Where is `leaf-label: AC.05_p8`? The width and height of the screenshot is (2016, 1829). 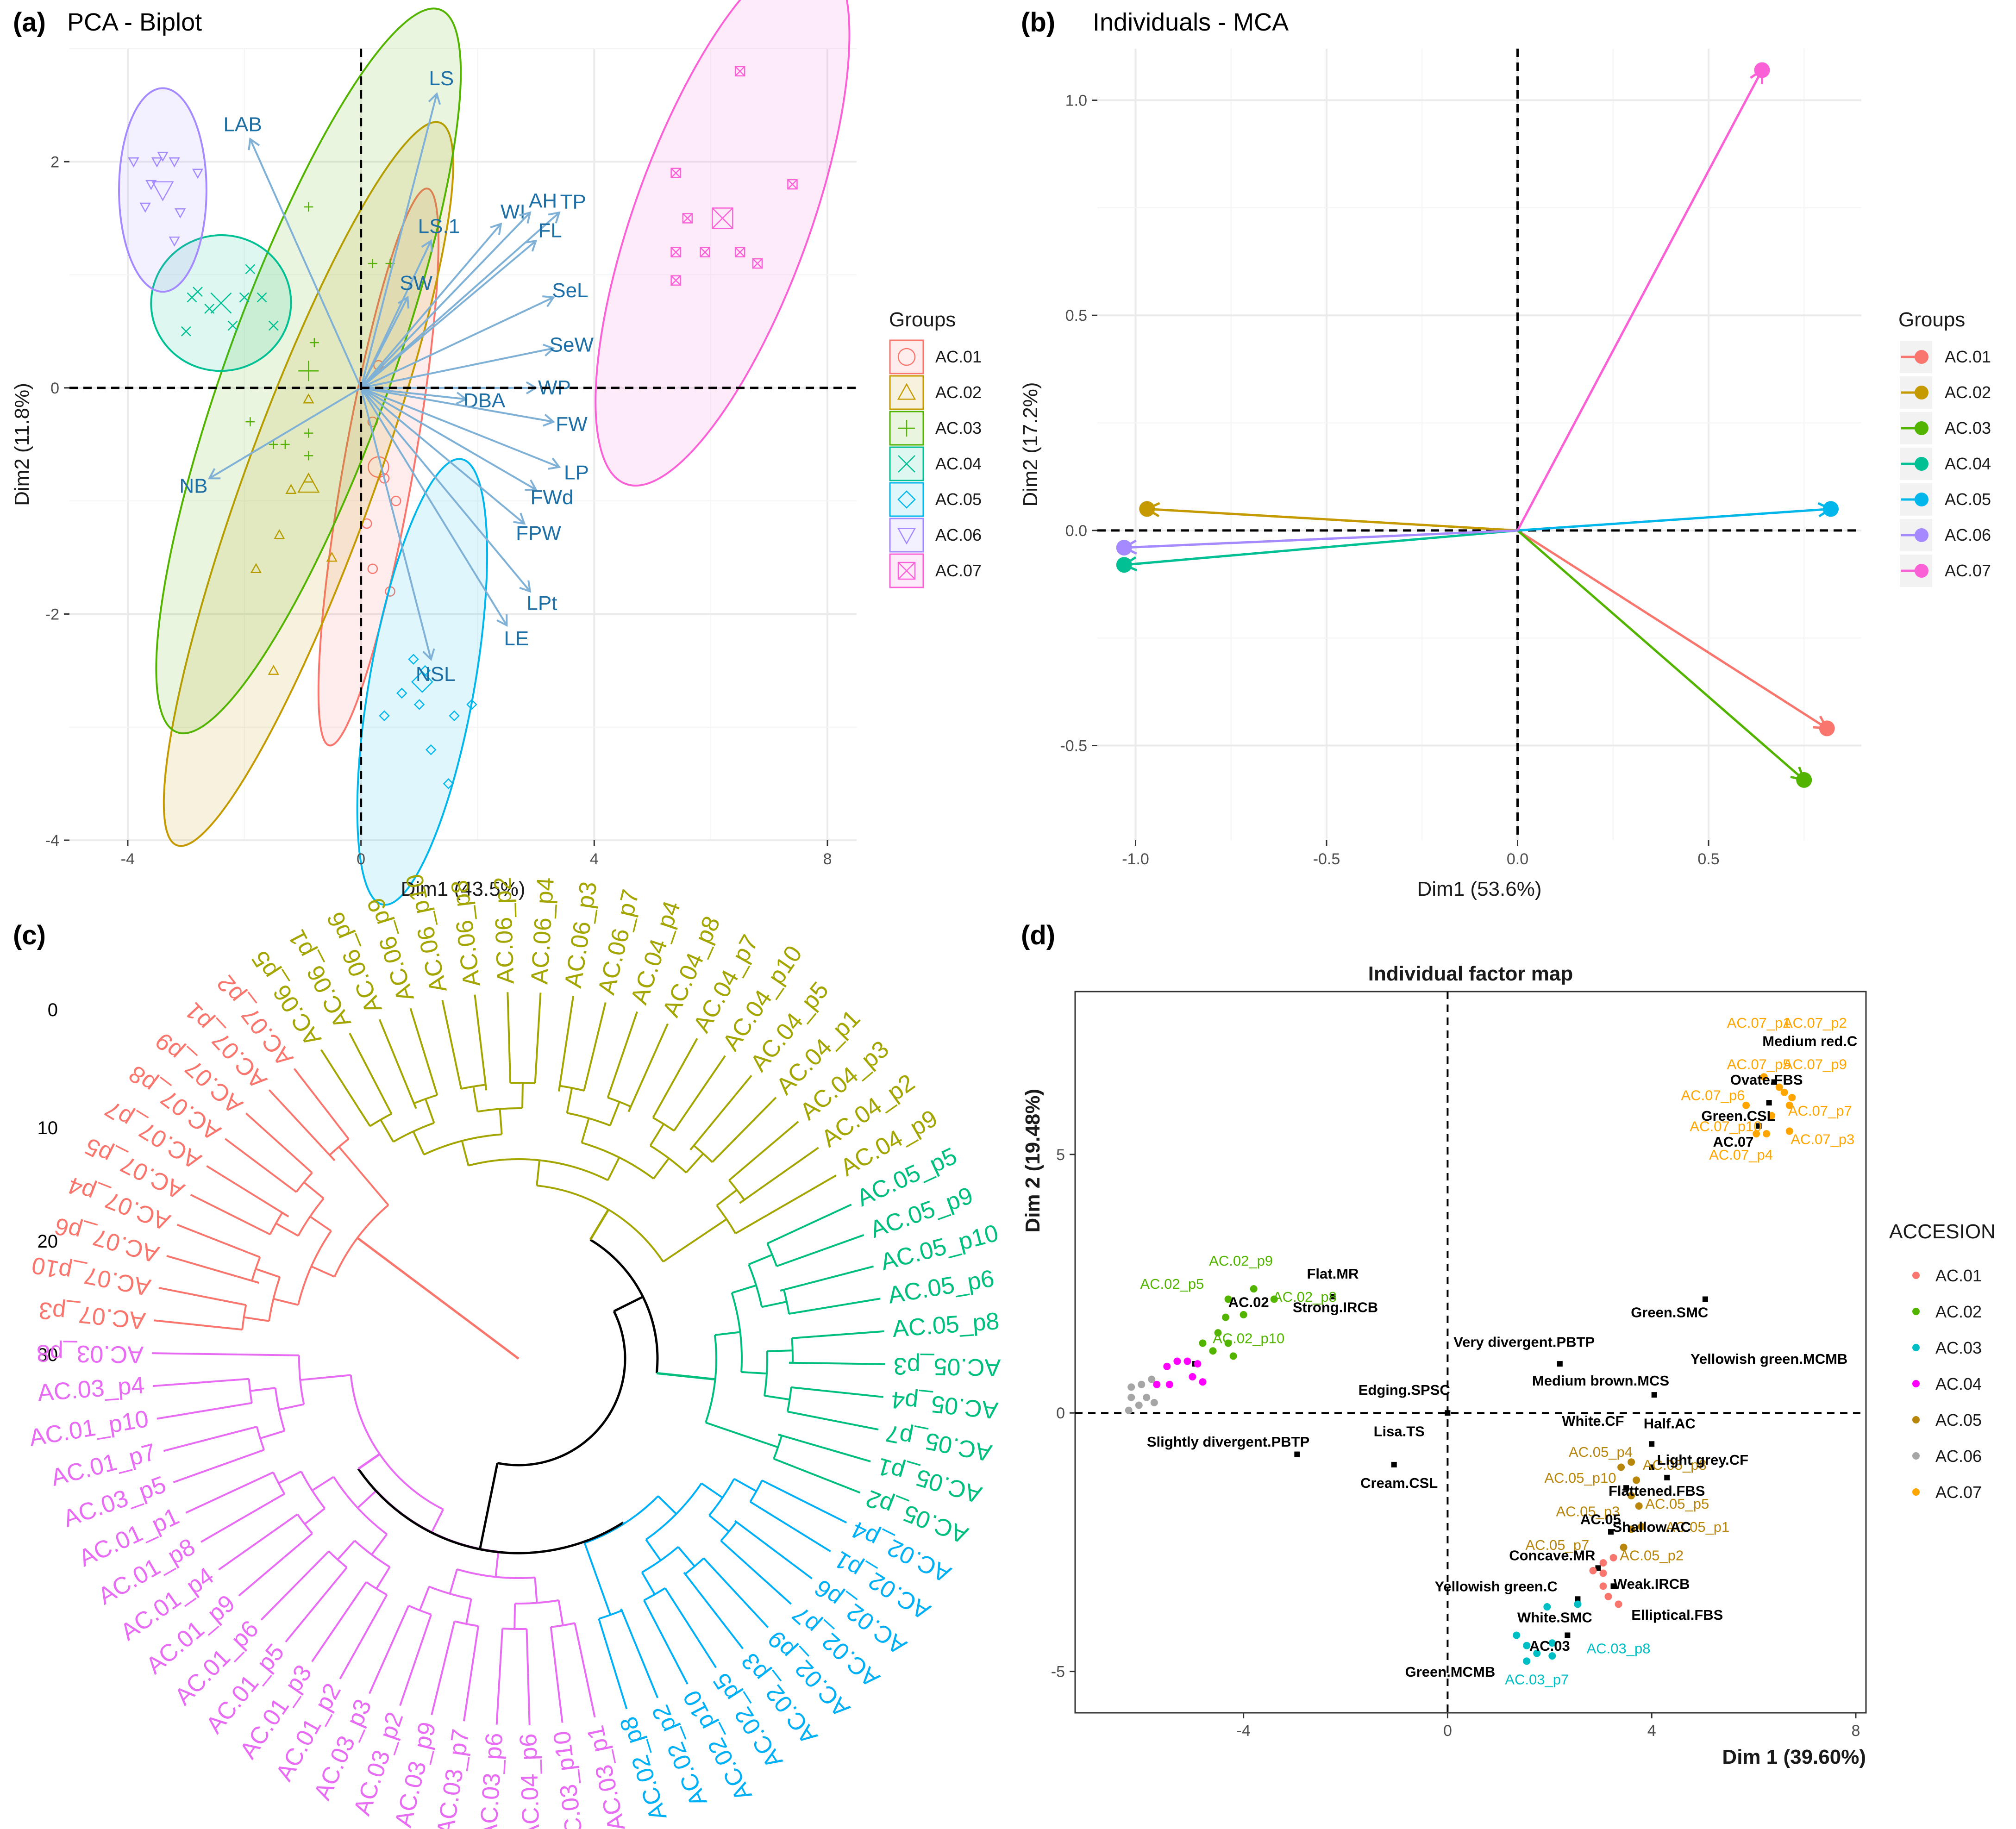
leaf-label: AC.05_p8 is located at coordinates (945, 1325).